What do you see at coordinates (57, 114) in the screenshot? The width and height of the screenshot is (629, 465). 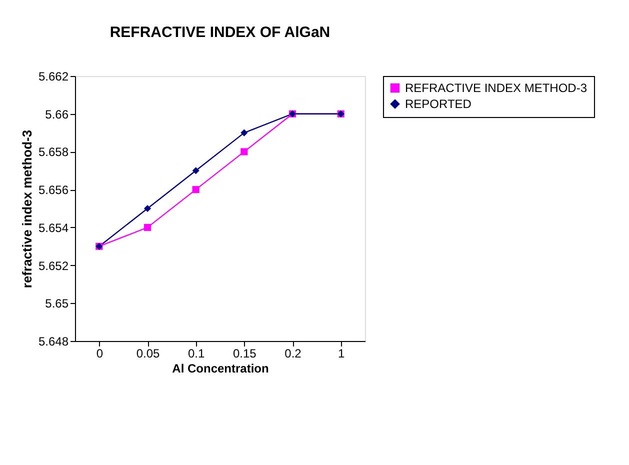 I see `y-tick-label: 5.66` at bounding box center [57, 114].